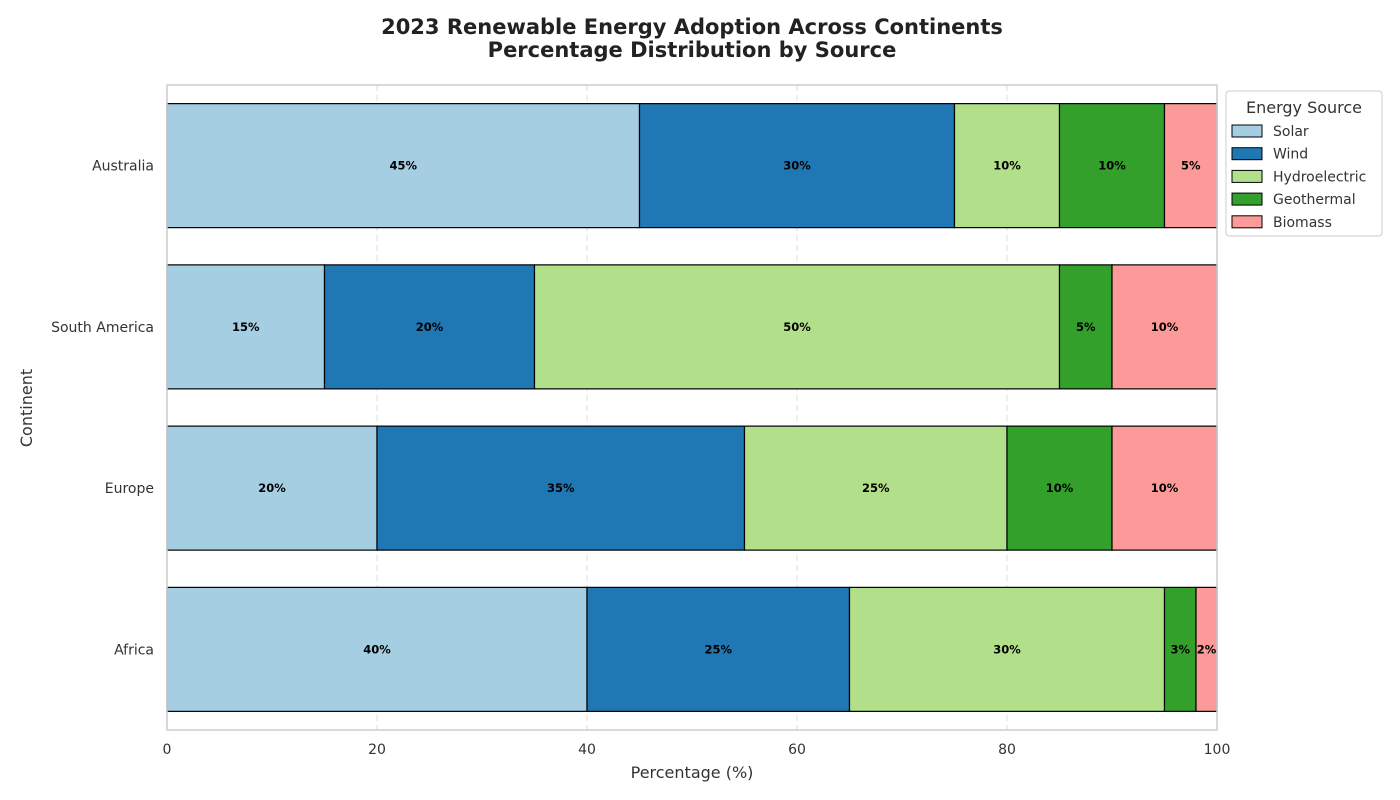  Describe the element at coordinates (1207, 649) in the screenshot. I see `data-label-biomass-3: 2%` at that location.